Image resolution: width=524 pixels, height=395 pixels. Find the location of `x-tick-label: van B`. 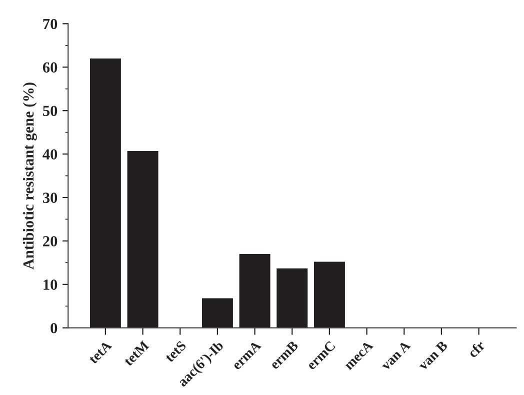

x-tick-label: van B is located at coordinates (433, 355).